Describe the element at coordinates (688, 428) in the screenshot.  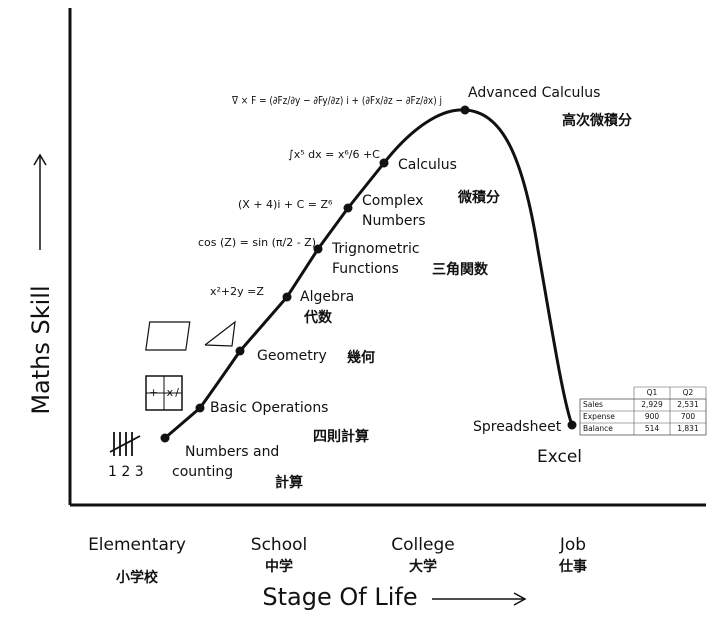
I see `table-cell: 1,831` at that location.